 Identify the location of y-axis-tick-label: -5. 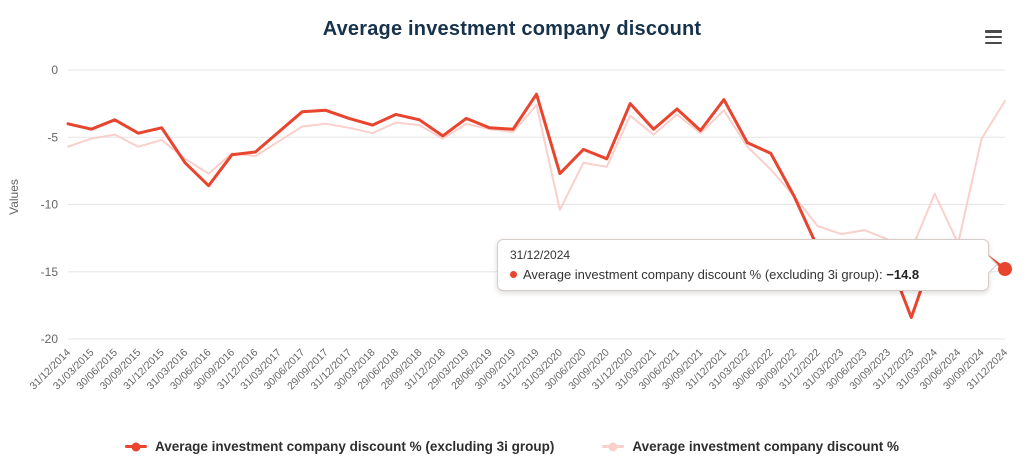
(52, 137).